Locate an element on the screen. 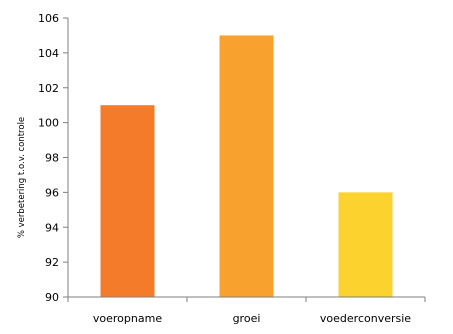 Image resolution: width=453 pixels, height=334 pixels. x-axis-ticks is located at coordinates (246, 299).